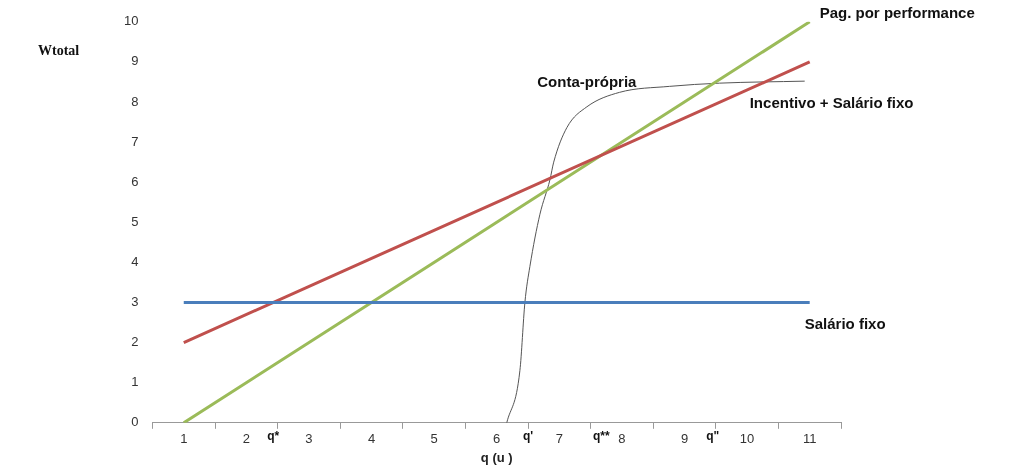  I want to click on series-label: Salário fixo, so click(845, 323).